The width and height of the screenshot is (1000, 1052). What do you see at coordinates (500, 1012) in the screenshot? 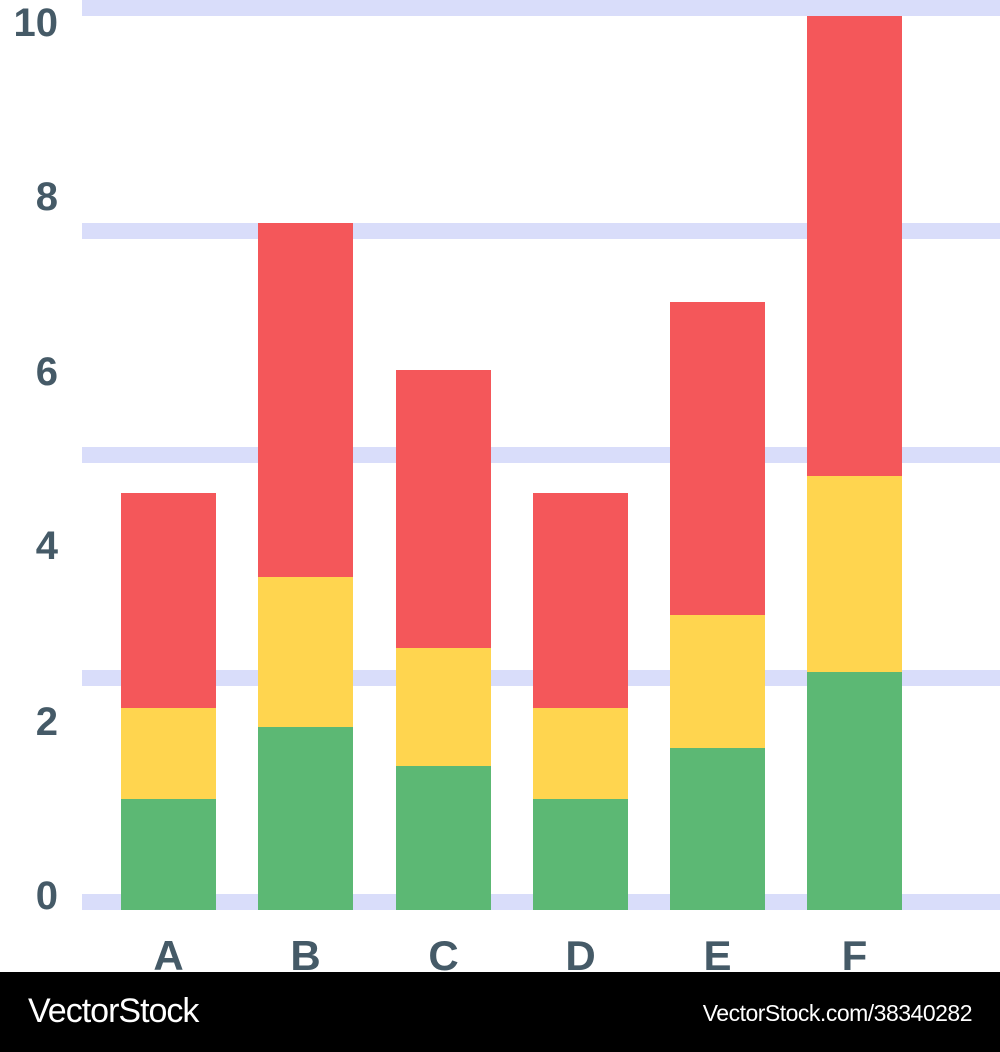
I see `watermark-footer: VectorStock VectorStock.com/38340282` at bounding box center [500, 1012].